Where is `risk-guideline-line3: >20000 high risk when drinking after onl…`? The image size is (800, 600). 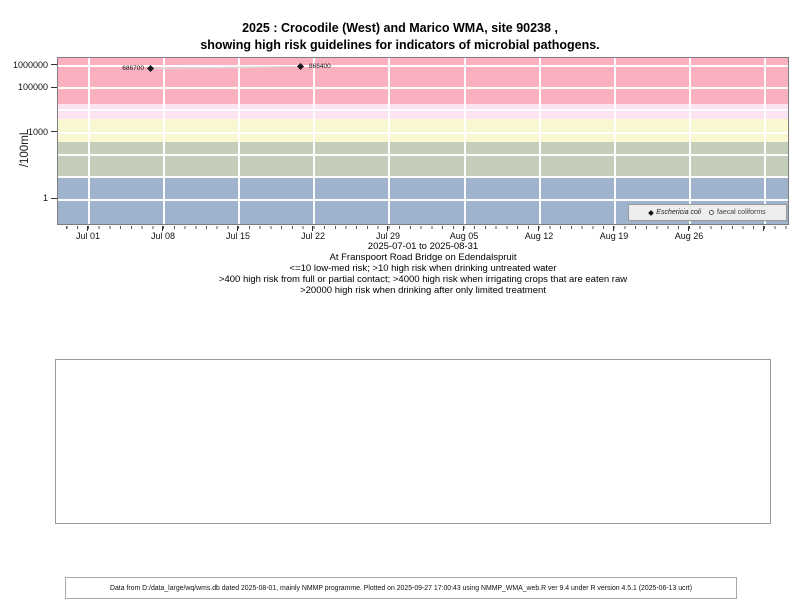
risk-guideline-line3: >20000 high risk when drinking after onl… is located at coordinates (423, 290).